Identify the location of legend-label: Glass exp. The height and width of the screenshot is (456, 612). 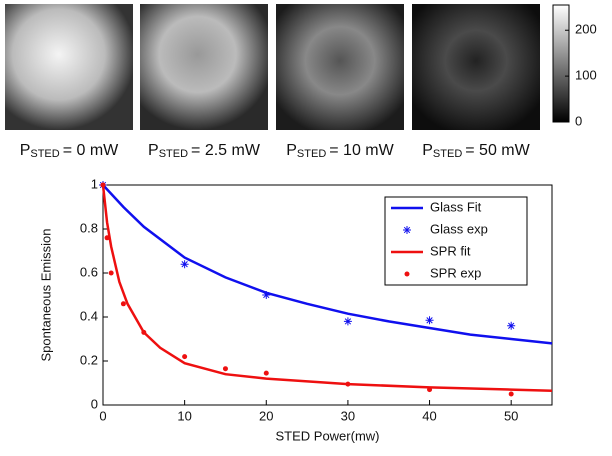
(459, 228).